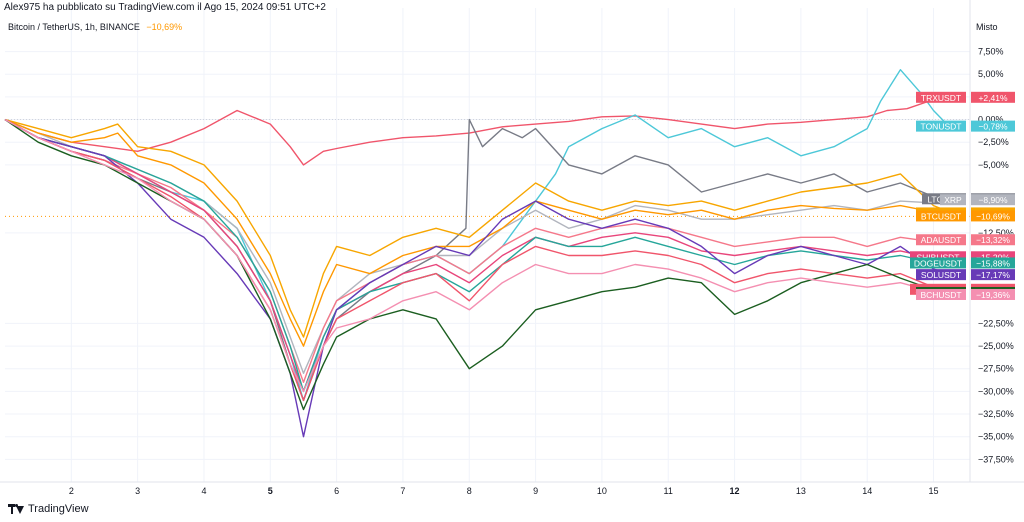 Image resolution: width=1024 pixels, height=522 pixels. I want to click on y-tick-label: −27,50%, so click(996, 369).